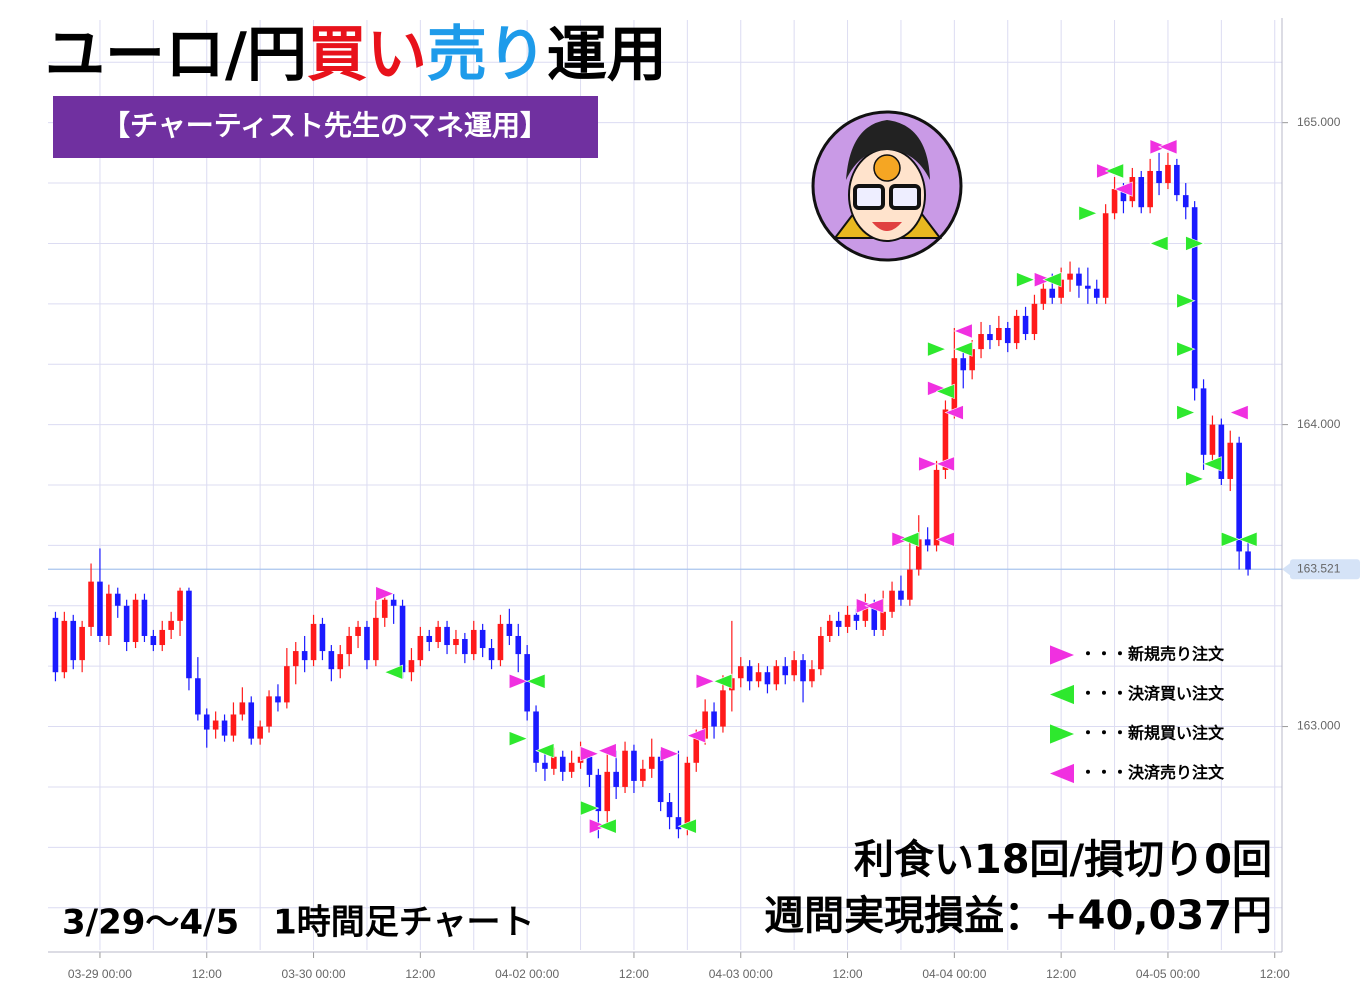 The image size is (1365, 996). I want to click on y-tick-label: 165.000, so click(1319, 122).